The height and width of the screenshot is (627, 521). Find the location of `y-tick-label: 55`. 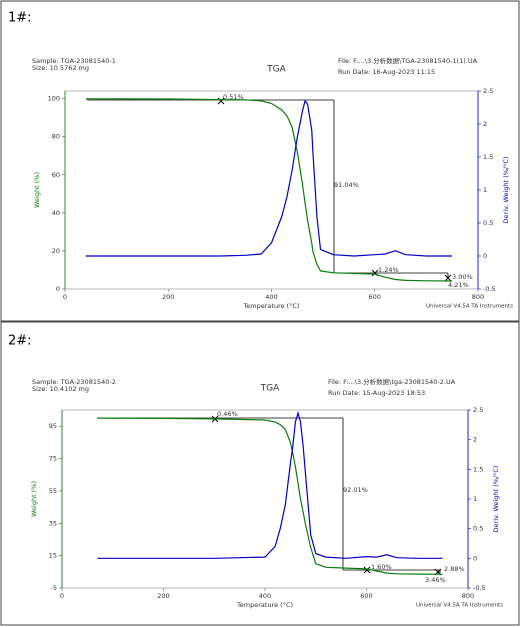

y-tick-label: 55 is located at coordinates (53, 491).